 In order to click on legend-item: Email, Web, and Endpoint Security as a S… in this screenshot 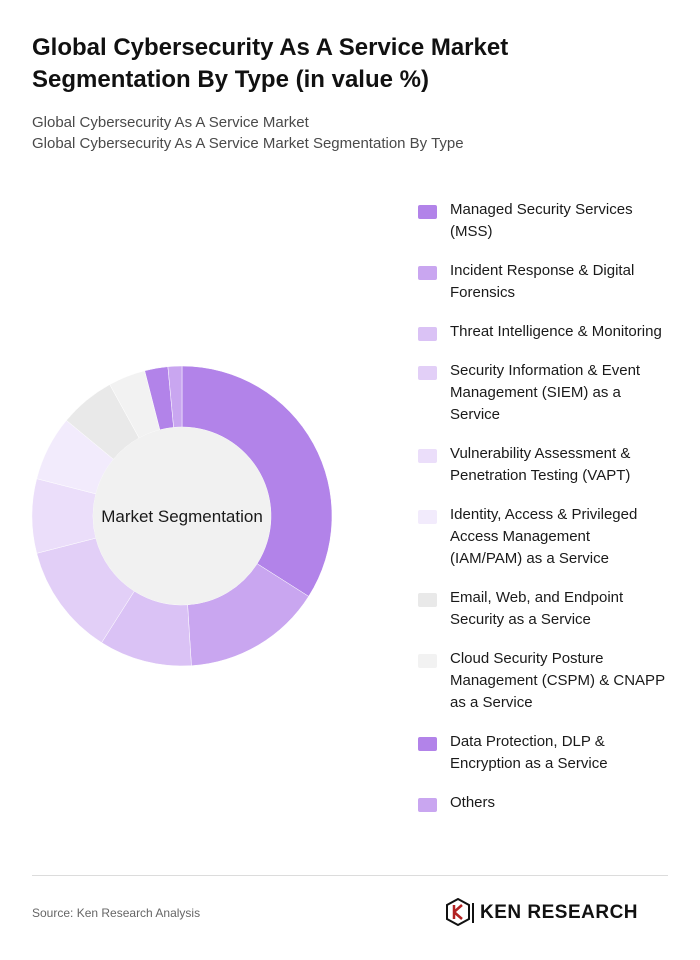, I will do `click(543, 609)`.